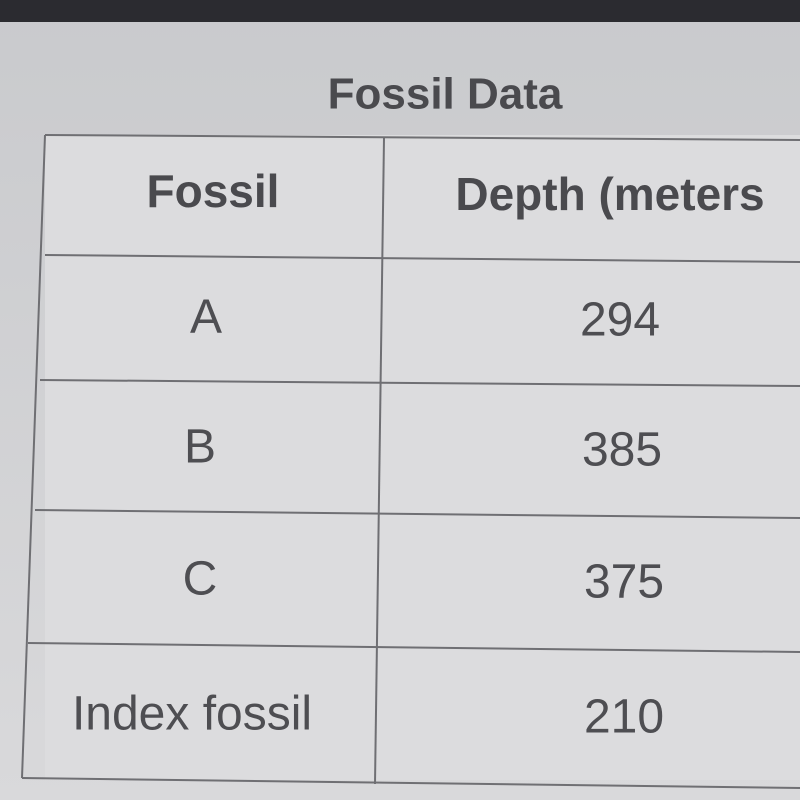 The height and width of the screenshot is (800, 800). Describe the element at coordinates (213, 191) in the screenshot. I see `header-cell: Fossil` at that location.